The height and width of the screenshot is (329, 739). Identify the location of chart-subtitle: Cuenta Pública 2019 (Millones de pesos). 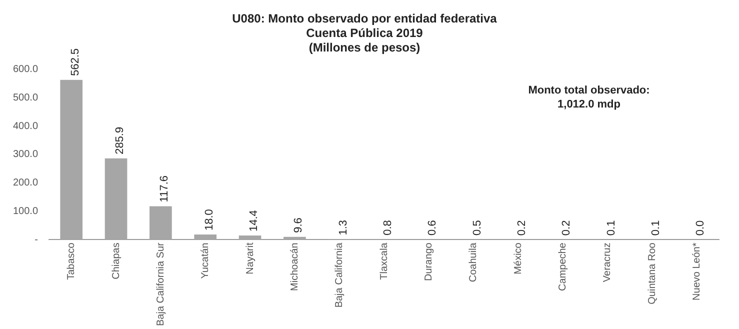
(365, 40).